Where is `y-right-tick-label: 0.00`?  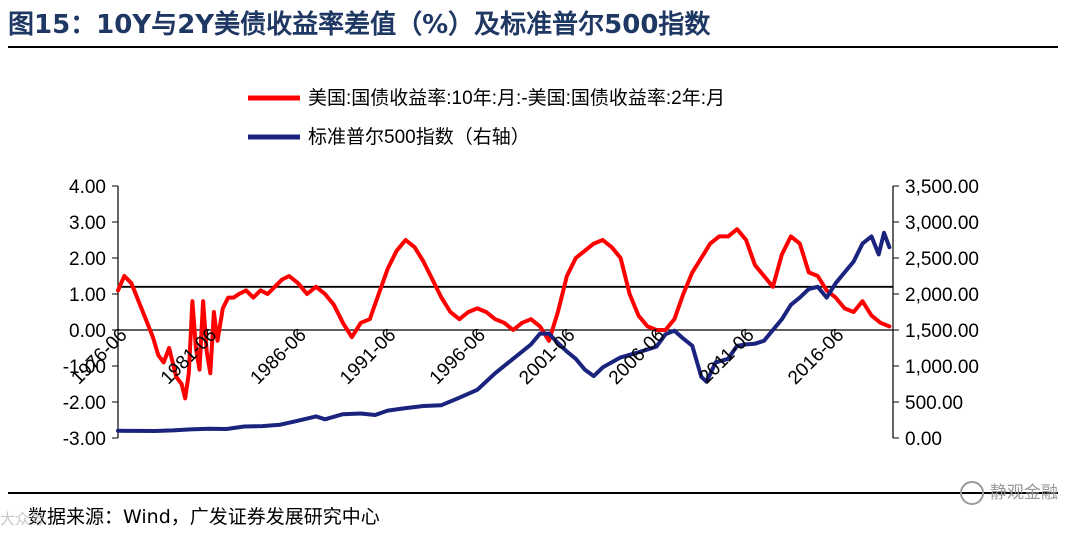 y-right-tick-label: 0.00 is located at coordinates (923, 439).